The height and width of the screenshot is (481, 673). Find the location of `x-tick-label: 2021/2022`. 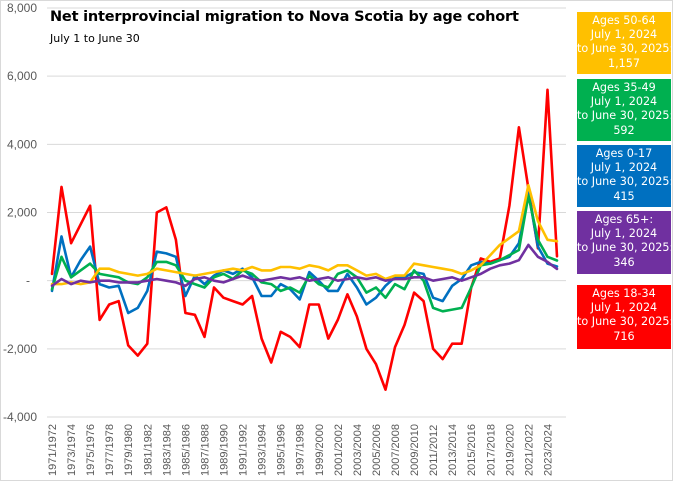

x-tick-label: 2021/2022 is located at coordinates (529, 450).